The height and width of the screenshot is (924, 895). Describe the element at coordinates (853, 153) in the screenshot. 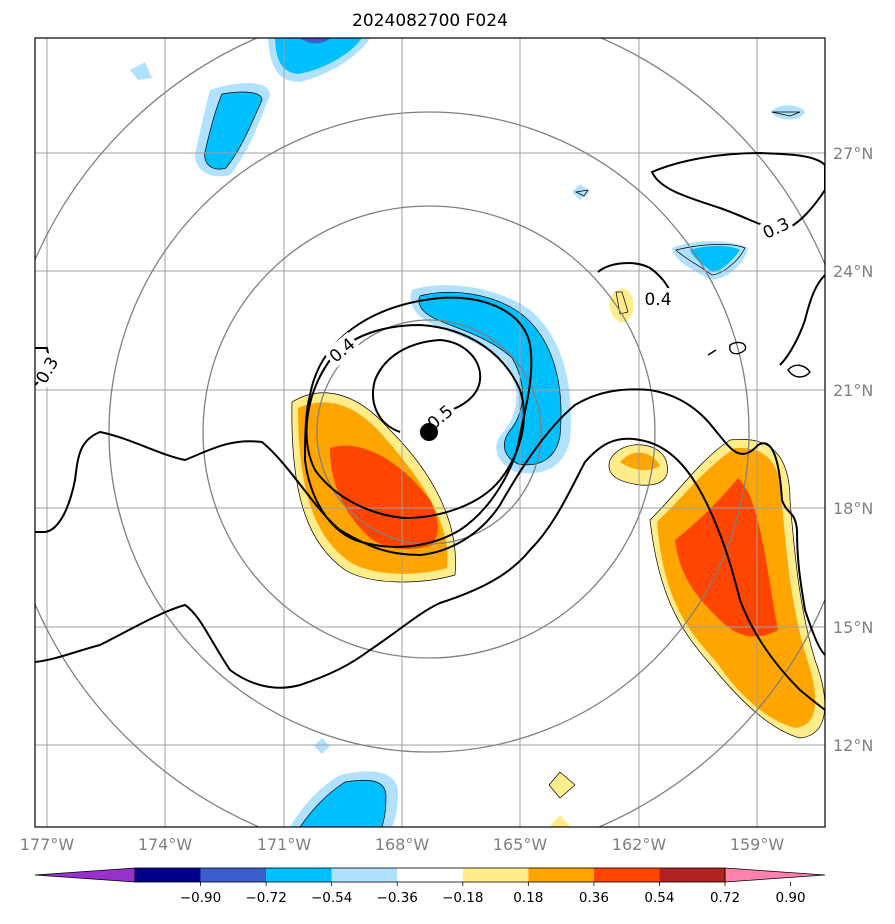

I see `lat-label: 27°N` at that location.